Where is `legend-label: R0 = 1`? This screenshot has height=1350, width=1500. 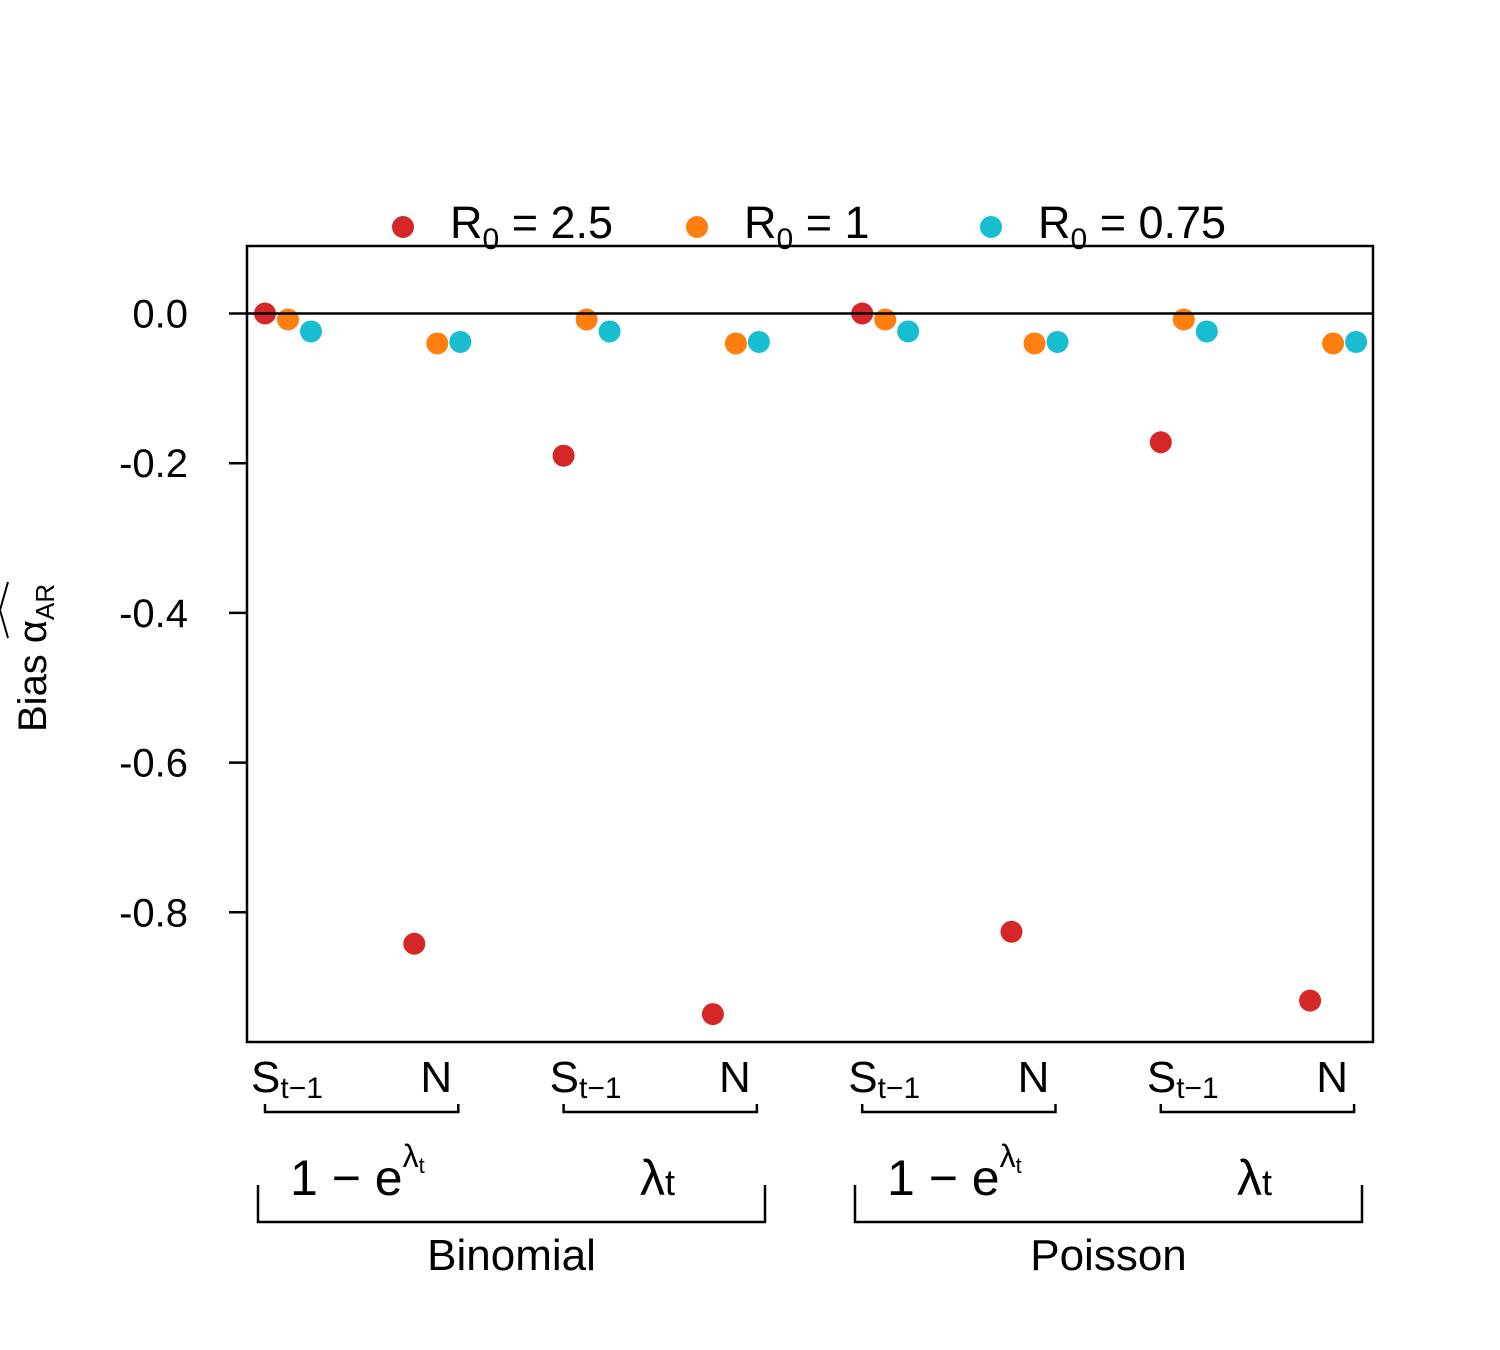 legend-label: R0 = 1 is located at coordinates (807, 226).